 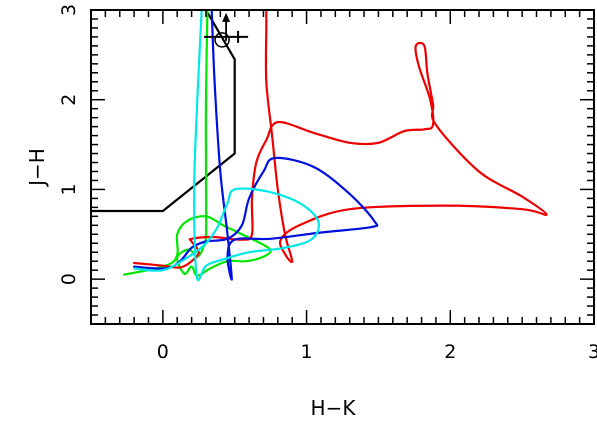 What do you see at coordinates (450, 352) in the screenshot?
I see `x-tick-label: 2` at bounding box center [450, 352].